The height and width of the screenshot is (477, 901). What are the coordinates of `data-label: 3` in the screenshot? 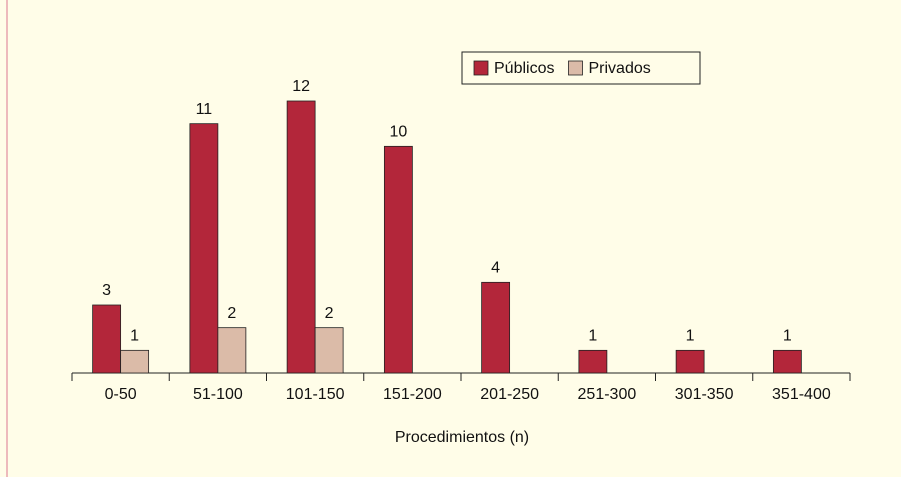 It's located at (106, 290).